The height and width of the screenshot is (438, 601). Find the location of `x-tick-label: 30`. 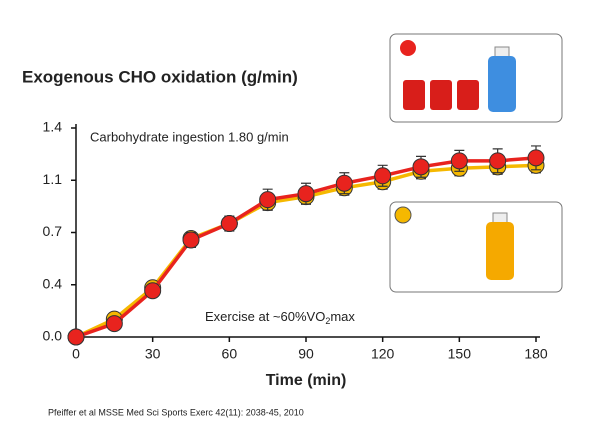

x-tick-label: 30 is located at coordinates (153, 354).